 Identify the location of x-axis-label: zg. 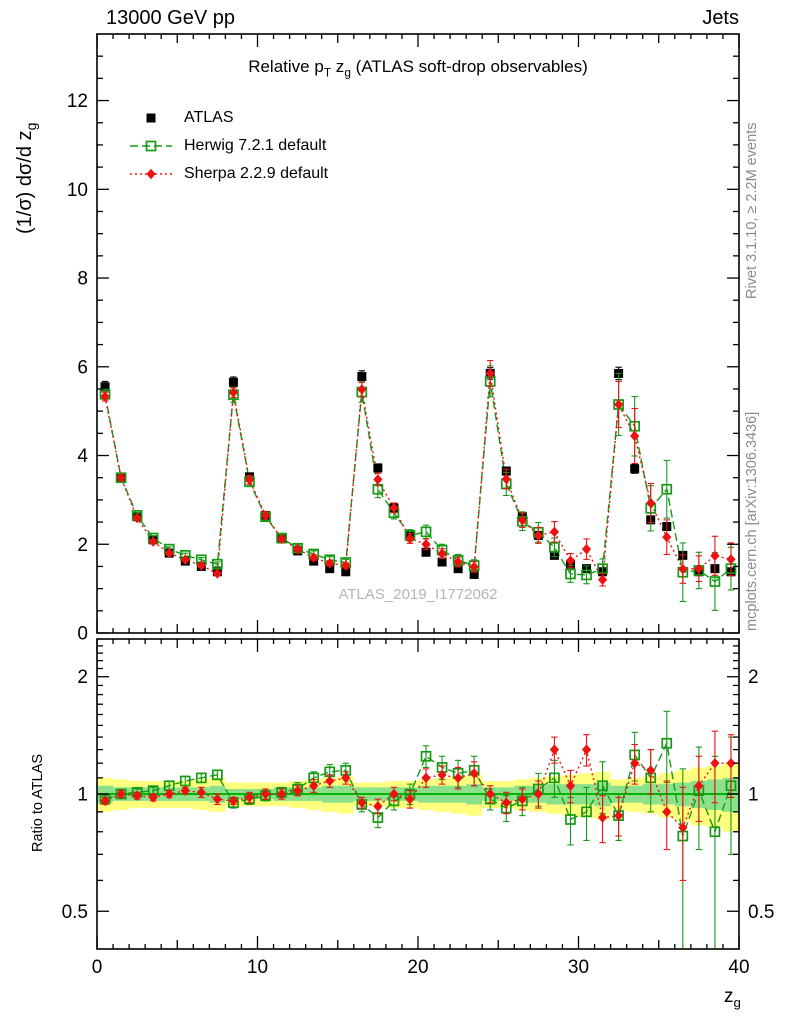
(732, 998).